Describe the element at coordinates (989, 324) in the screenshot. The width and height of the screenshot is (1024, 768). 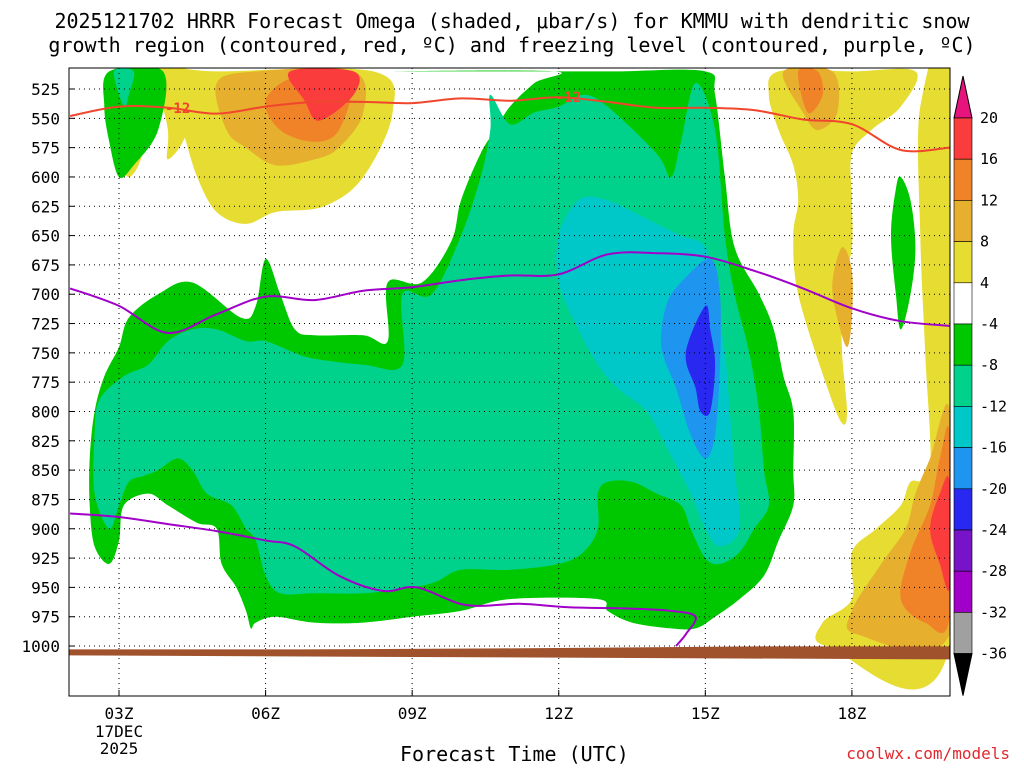
I see `colorbar-label: -4` at that location.